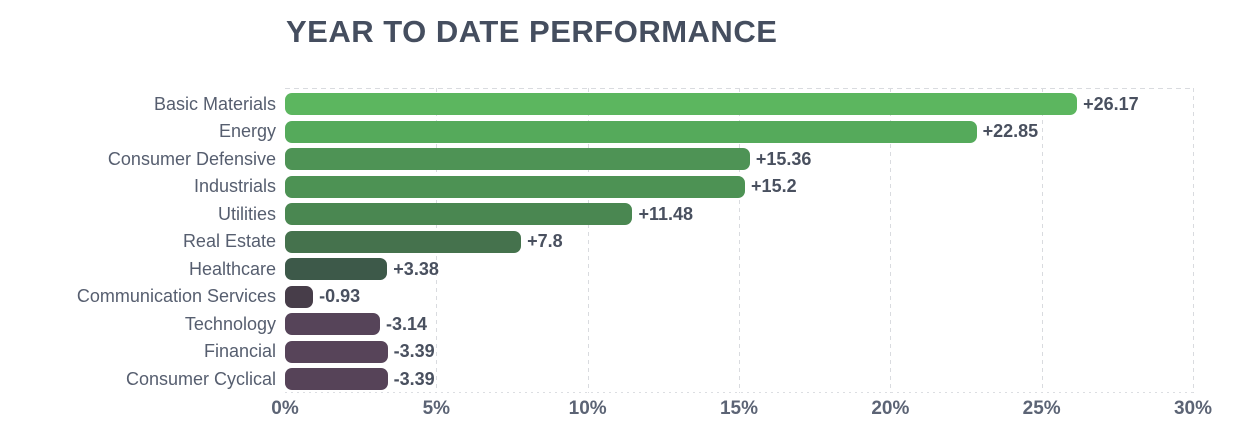  Describe the element at coordinates (234, 186) in the screenshot. I see `category-label: Industrials` at that location.